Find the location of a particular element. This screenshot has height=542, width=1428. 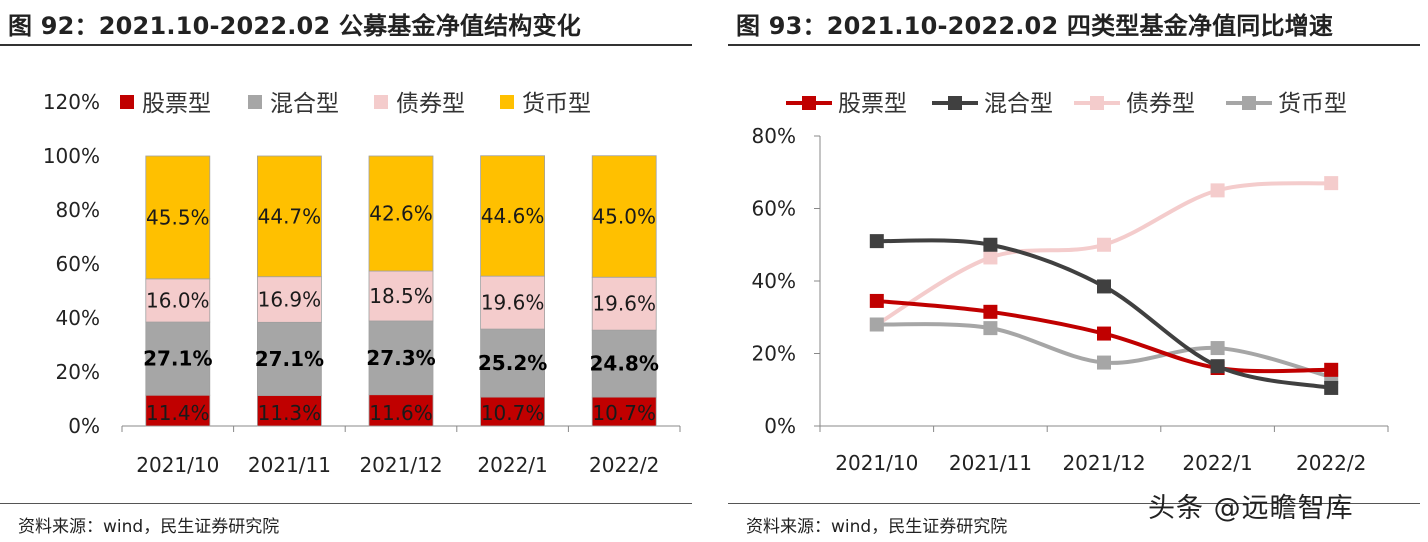

data-label: 24.8% is located at coordinates (624, 364).